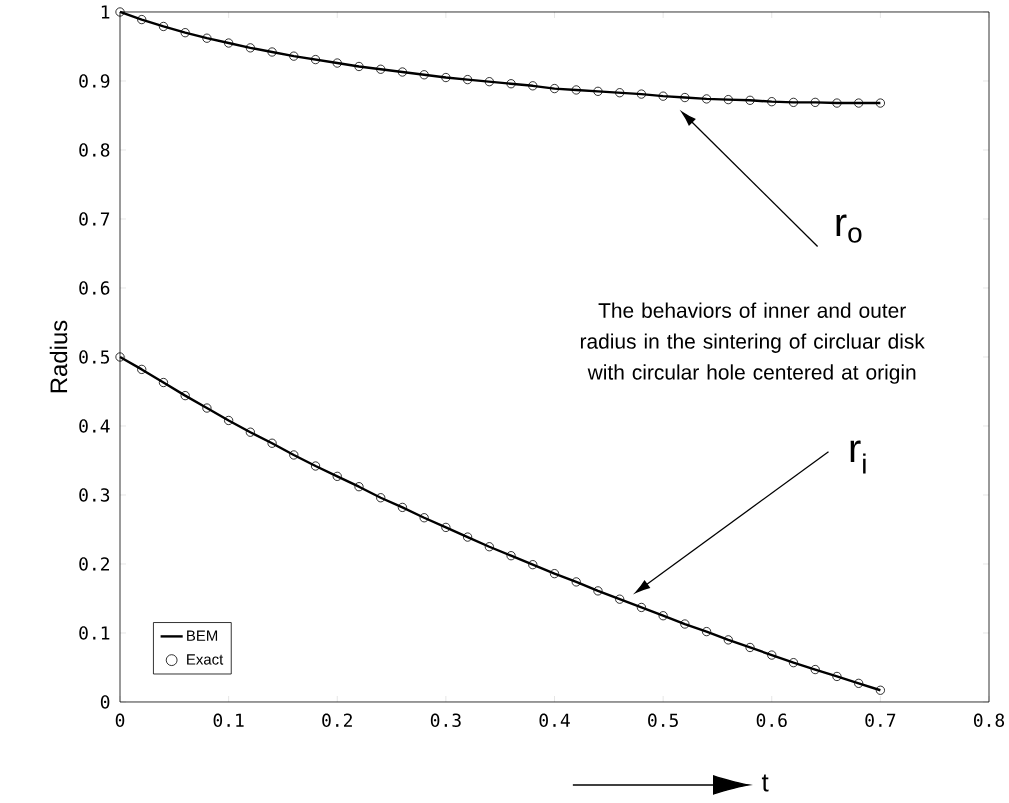  I want to click on annotation: r$_{o}$, so click(849, 228).